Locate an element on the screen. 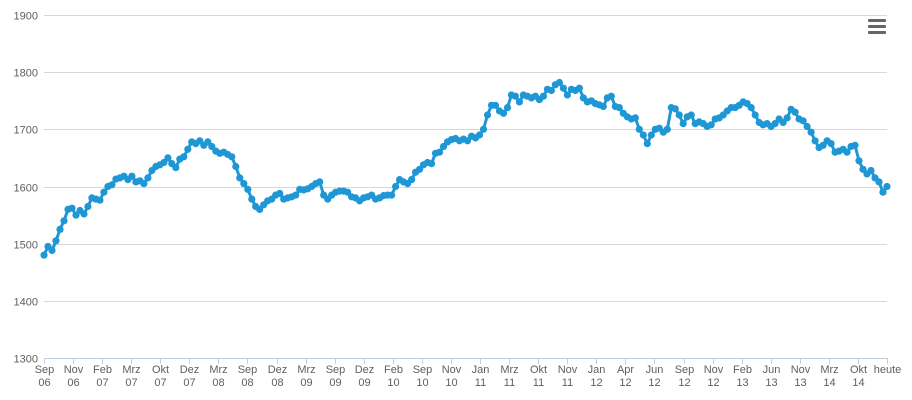 The image size is (912, 400). x-tick-line1: Mrz is located at coordinates (829, 370).